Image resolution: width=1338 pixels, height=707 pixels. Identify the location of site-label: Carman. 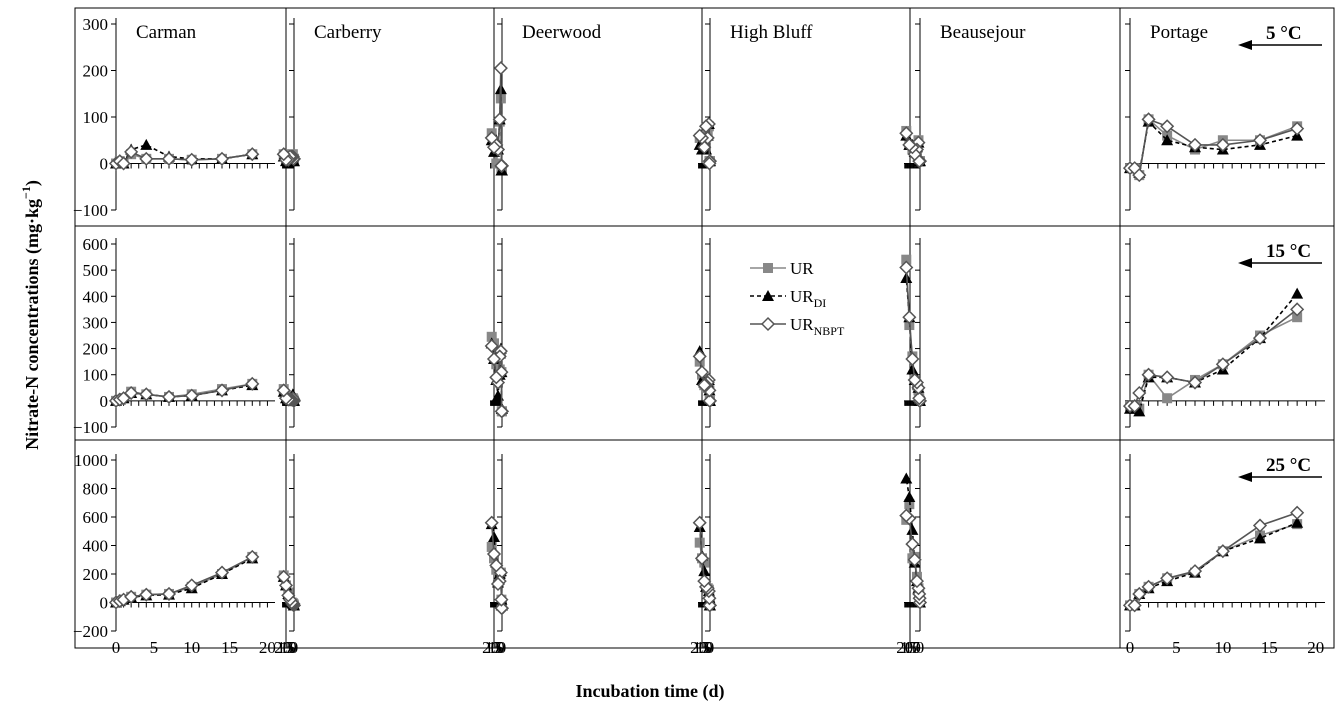
(166, 32).